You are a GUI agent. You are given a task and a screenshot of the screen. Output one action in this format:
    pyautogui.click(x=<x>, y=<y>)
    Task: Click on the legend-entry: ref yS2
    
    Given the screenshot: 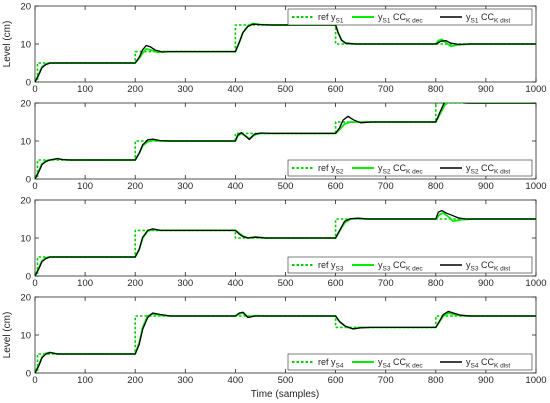 What is the action you would take?
    pyautogui.click(x=331, y=169)
    